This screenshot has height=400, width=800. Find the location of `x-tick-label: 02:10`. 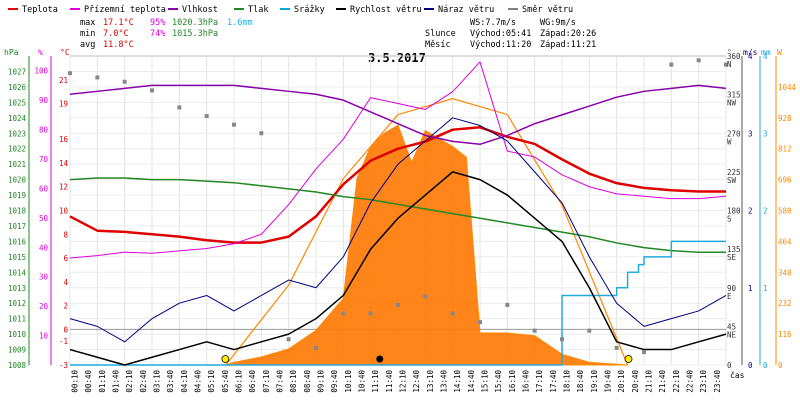

x-tick-label: 02:10 is located at coordinates (129, 381).